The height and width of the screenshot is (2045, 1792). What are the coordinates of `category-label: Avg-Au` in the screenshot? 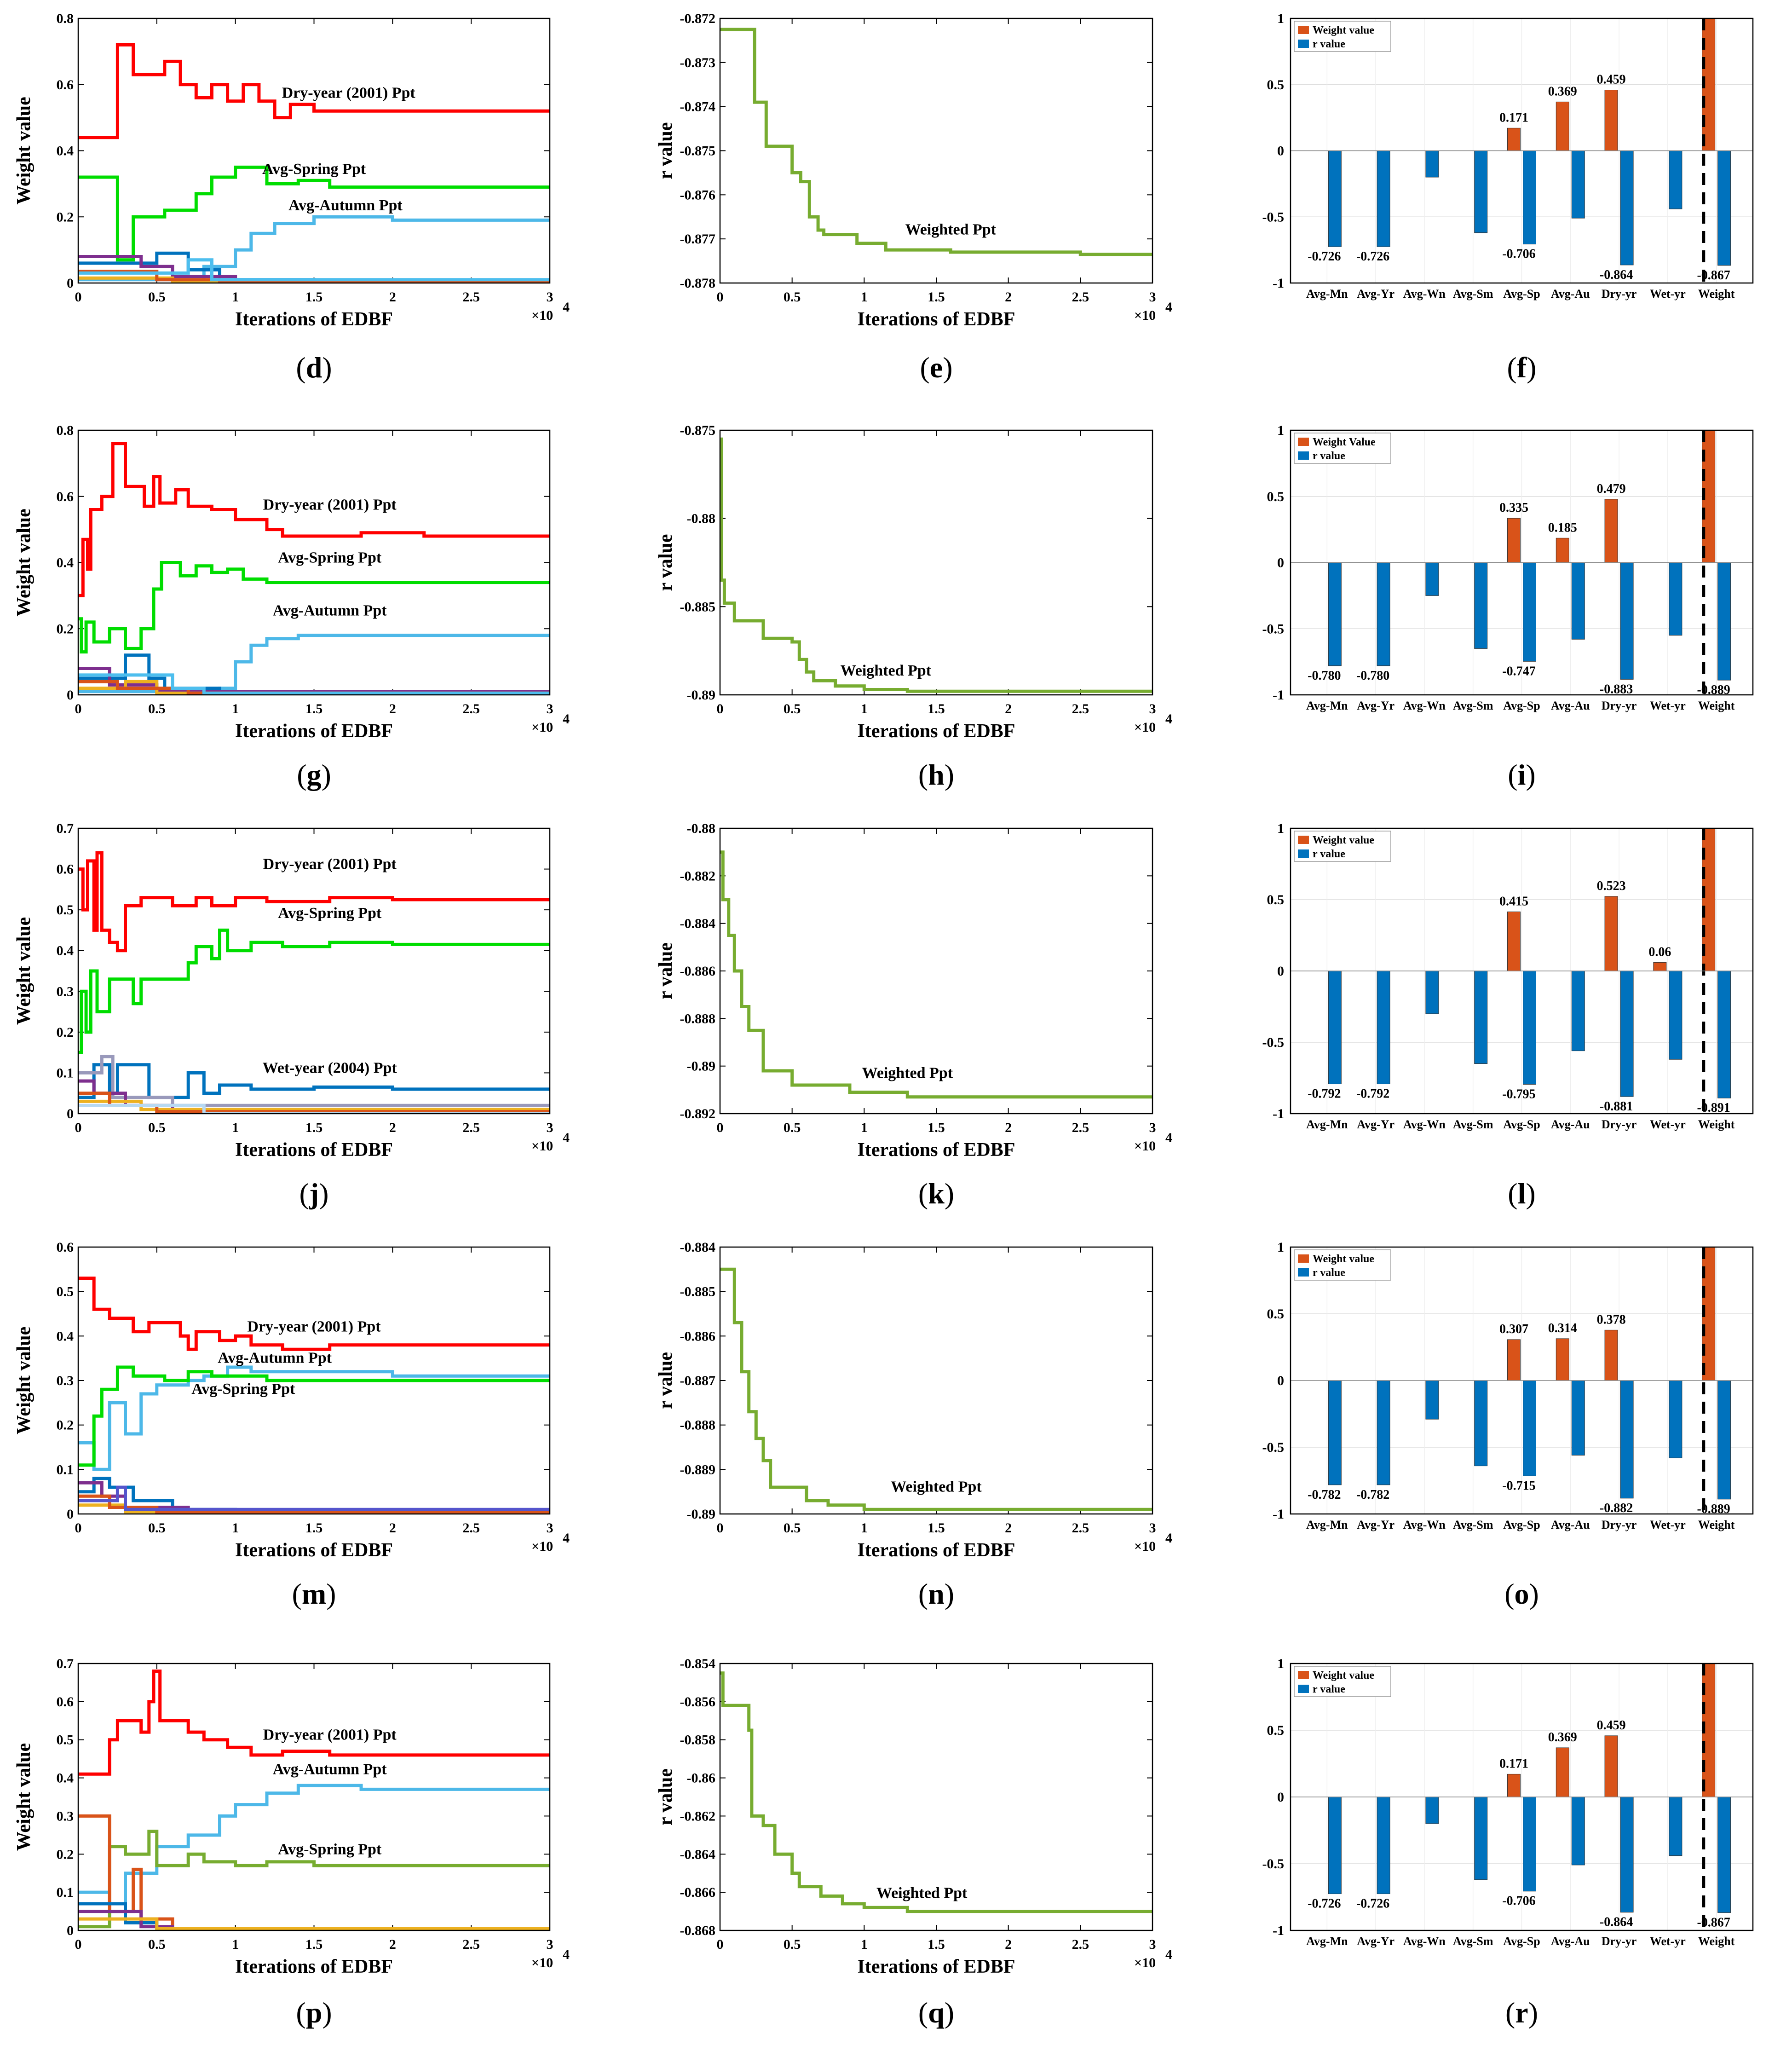 It's located at (1571, 1524).